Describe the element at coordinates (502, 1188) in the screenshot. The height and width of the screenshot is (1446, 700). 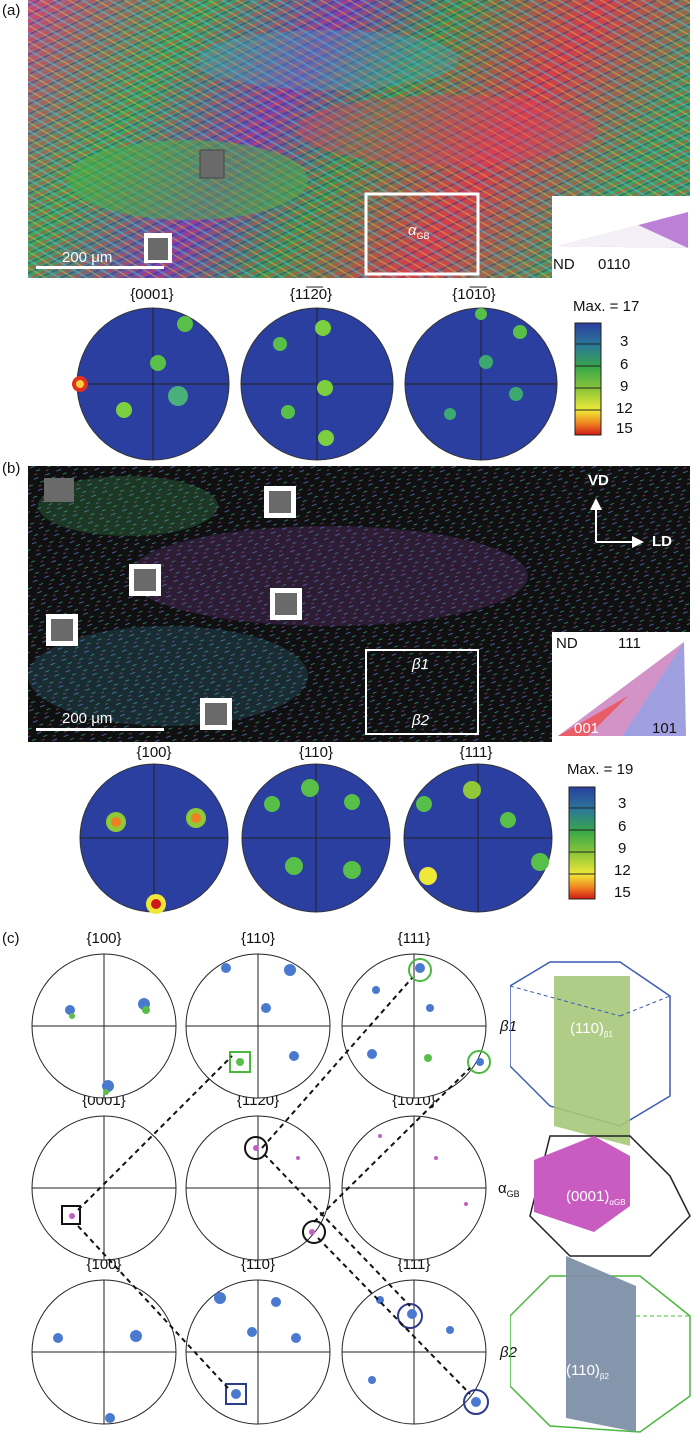
I see `row-label-alpha-sym: α` at that location.